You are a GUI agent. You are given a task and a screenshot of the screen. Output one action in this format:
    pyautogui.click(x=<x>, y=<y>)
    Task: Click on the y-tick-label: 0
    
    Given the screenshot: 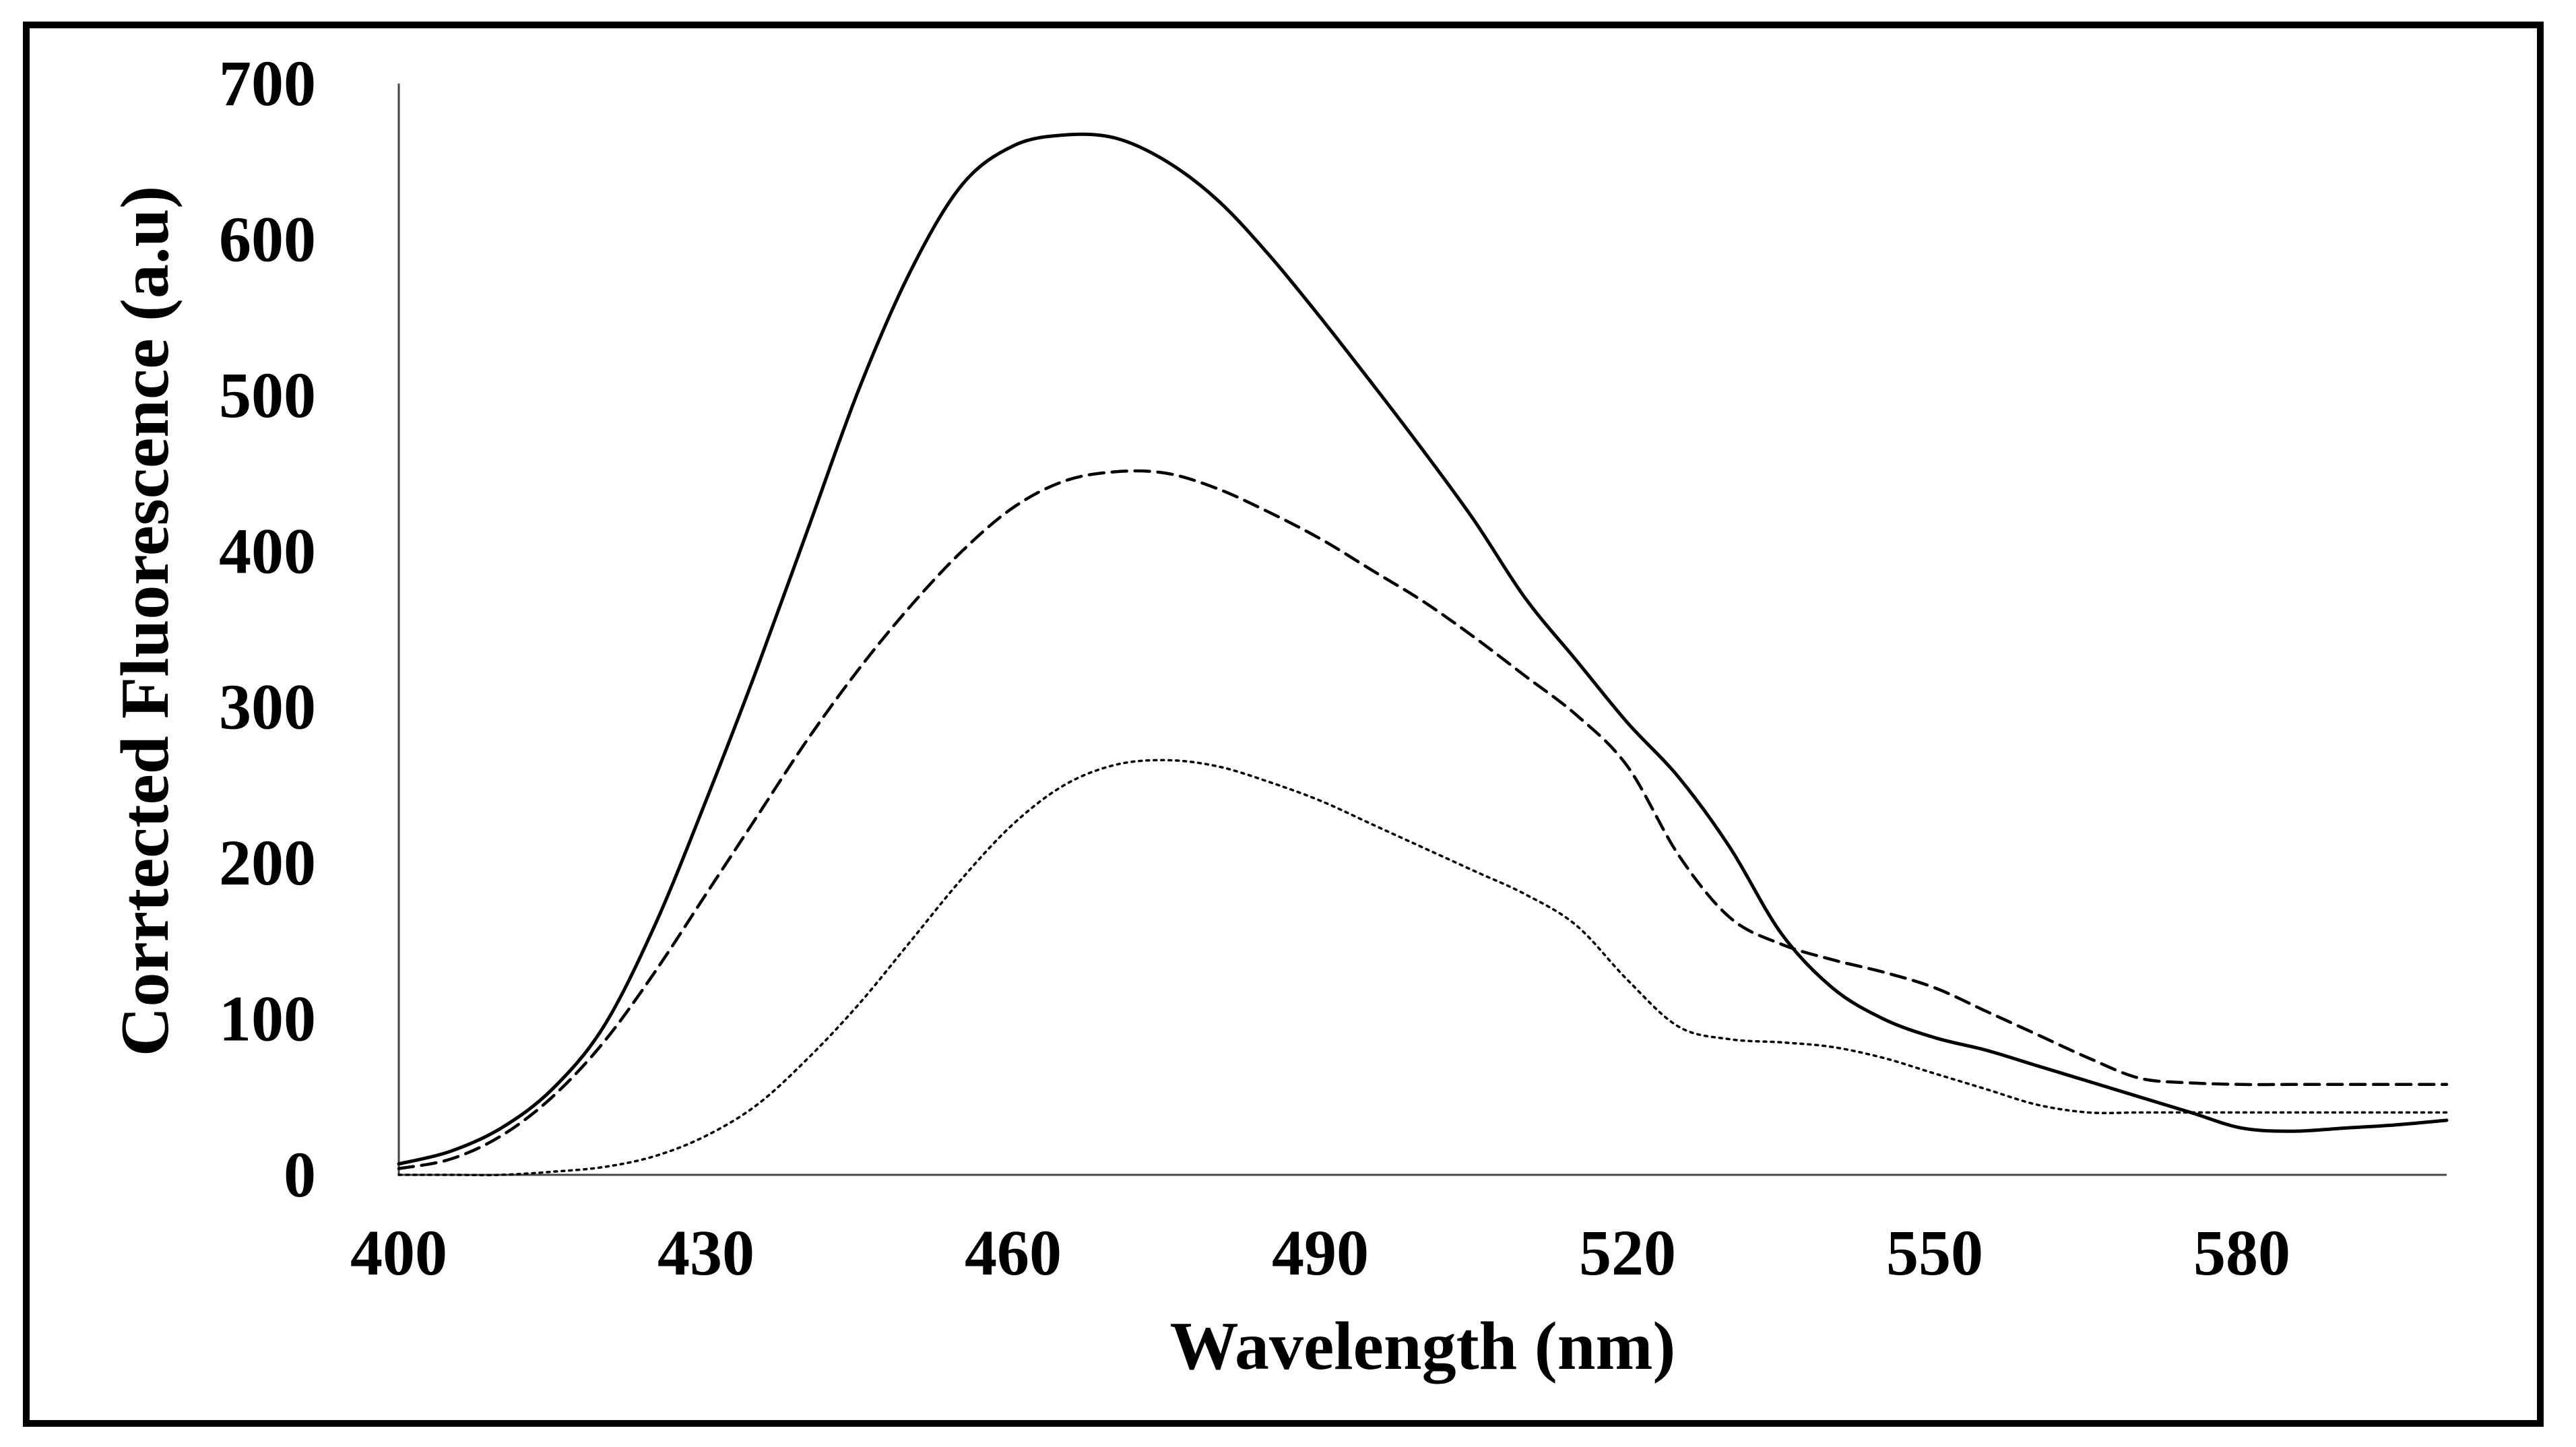 What is the action you would take?
    pyautogui.click(x=300, y=1174)
    